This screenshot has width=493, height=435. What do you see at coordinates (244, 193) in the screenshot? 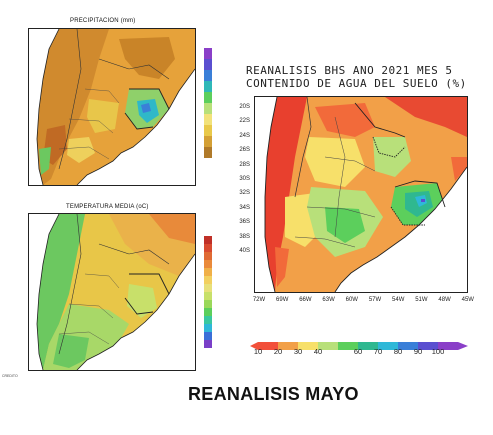
I see `soil-y-tick: 32S` at bounding box center [244, 193].